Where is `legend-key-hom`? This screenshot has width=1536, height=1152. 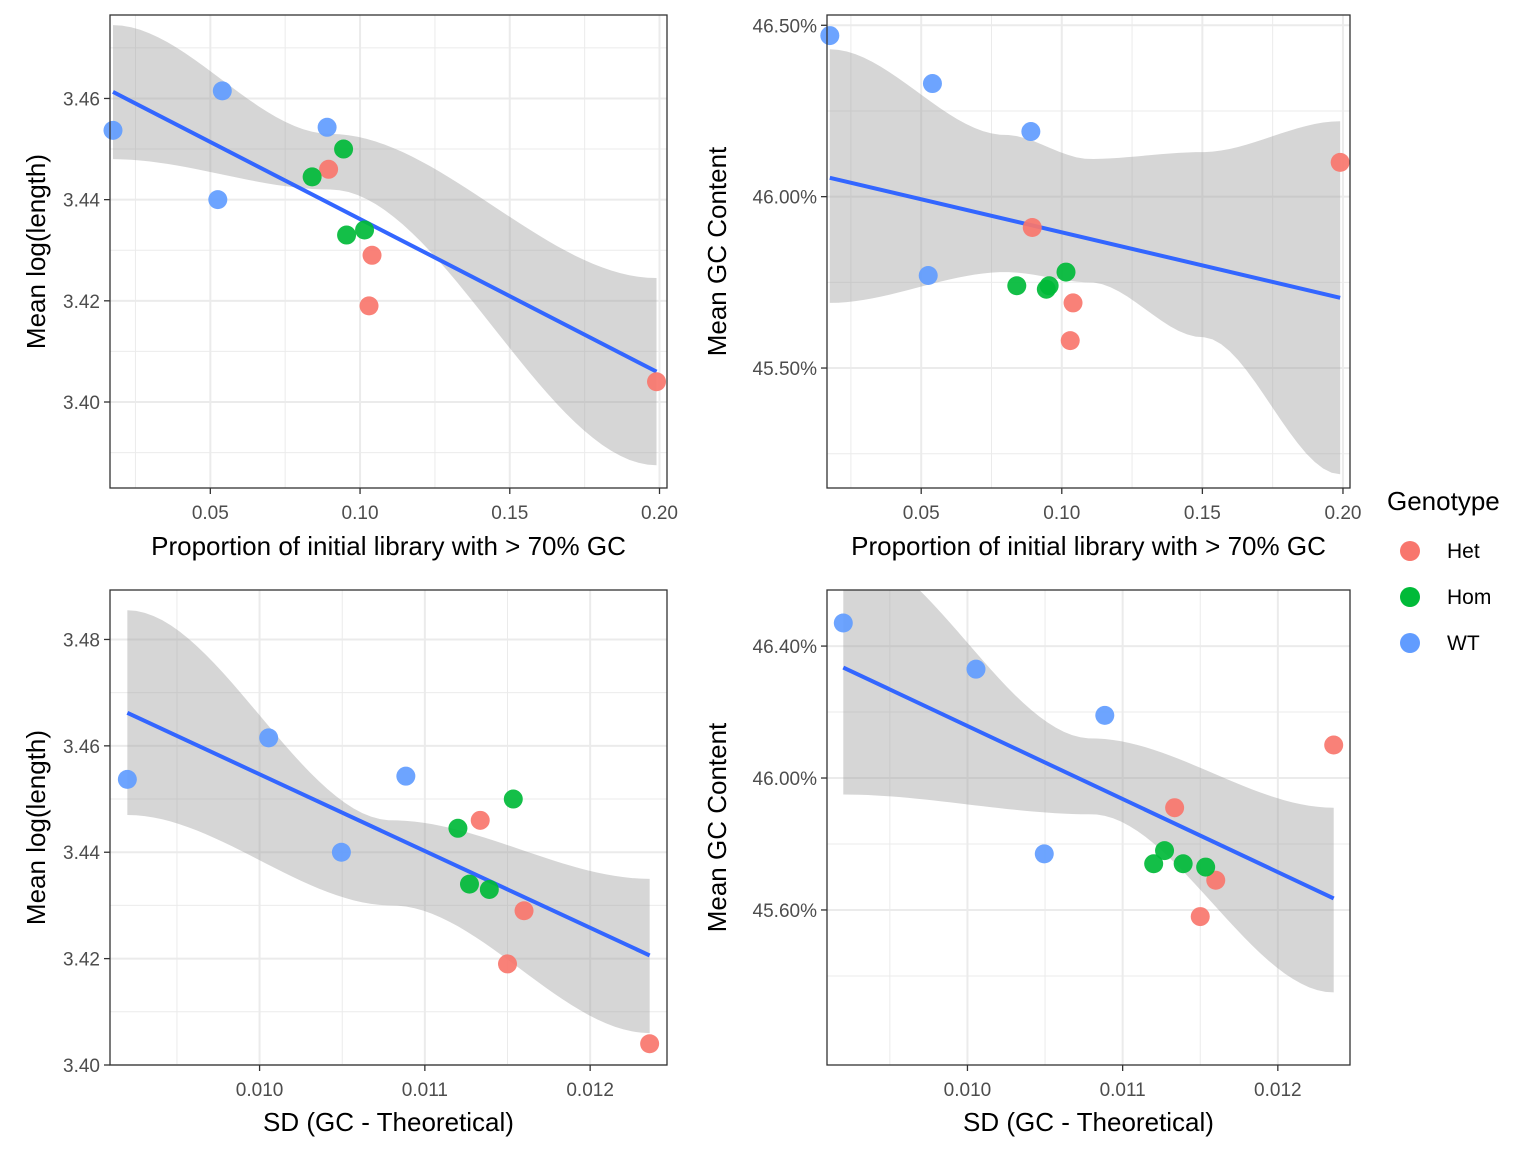 legend-key-hom is located at coordinates (1410, 597).